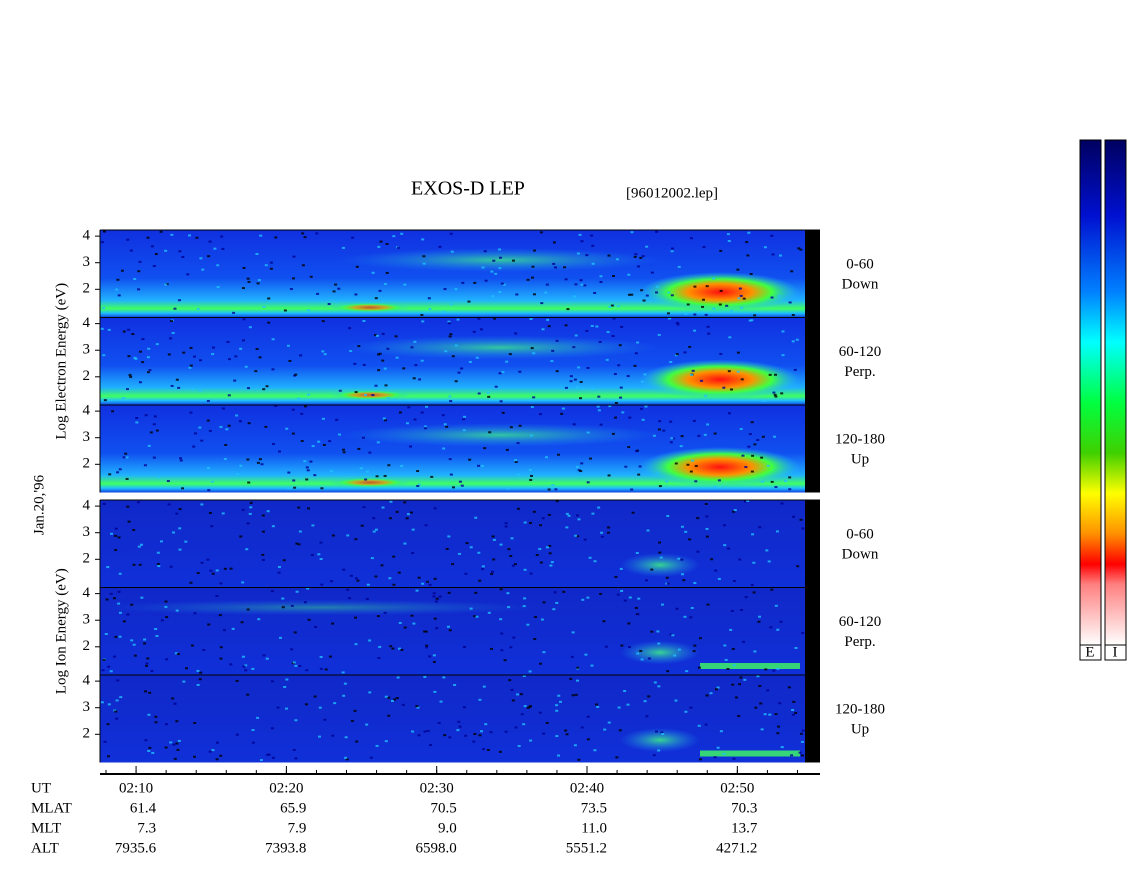 The height and width of the screenshot is (880, 1130). I want to click on spectrogram-feature, so click(720, 379).